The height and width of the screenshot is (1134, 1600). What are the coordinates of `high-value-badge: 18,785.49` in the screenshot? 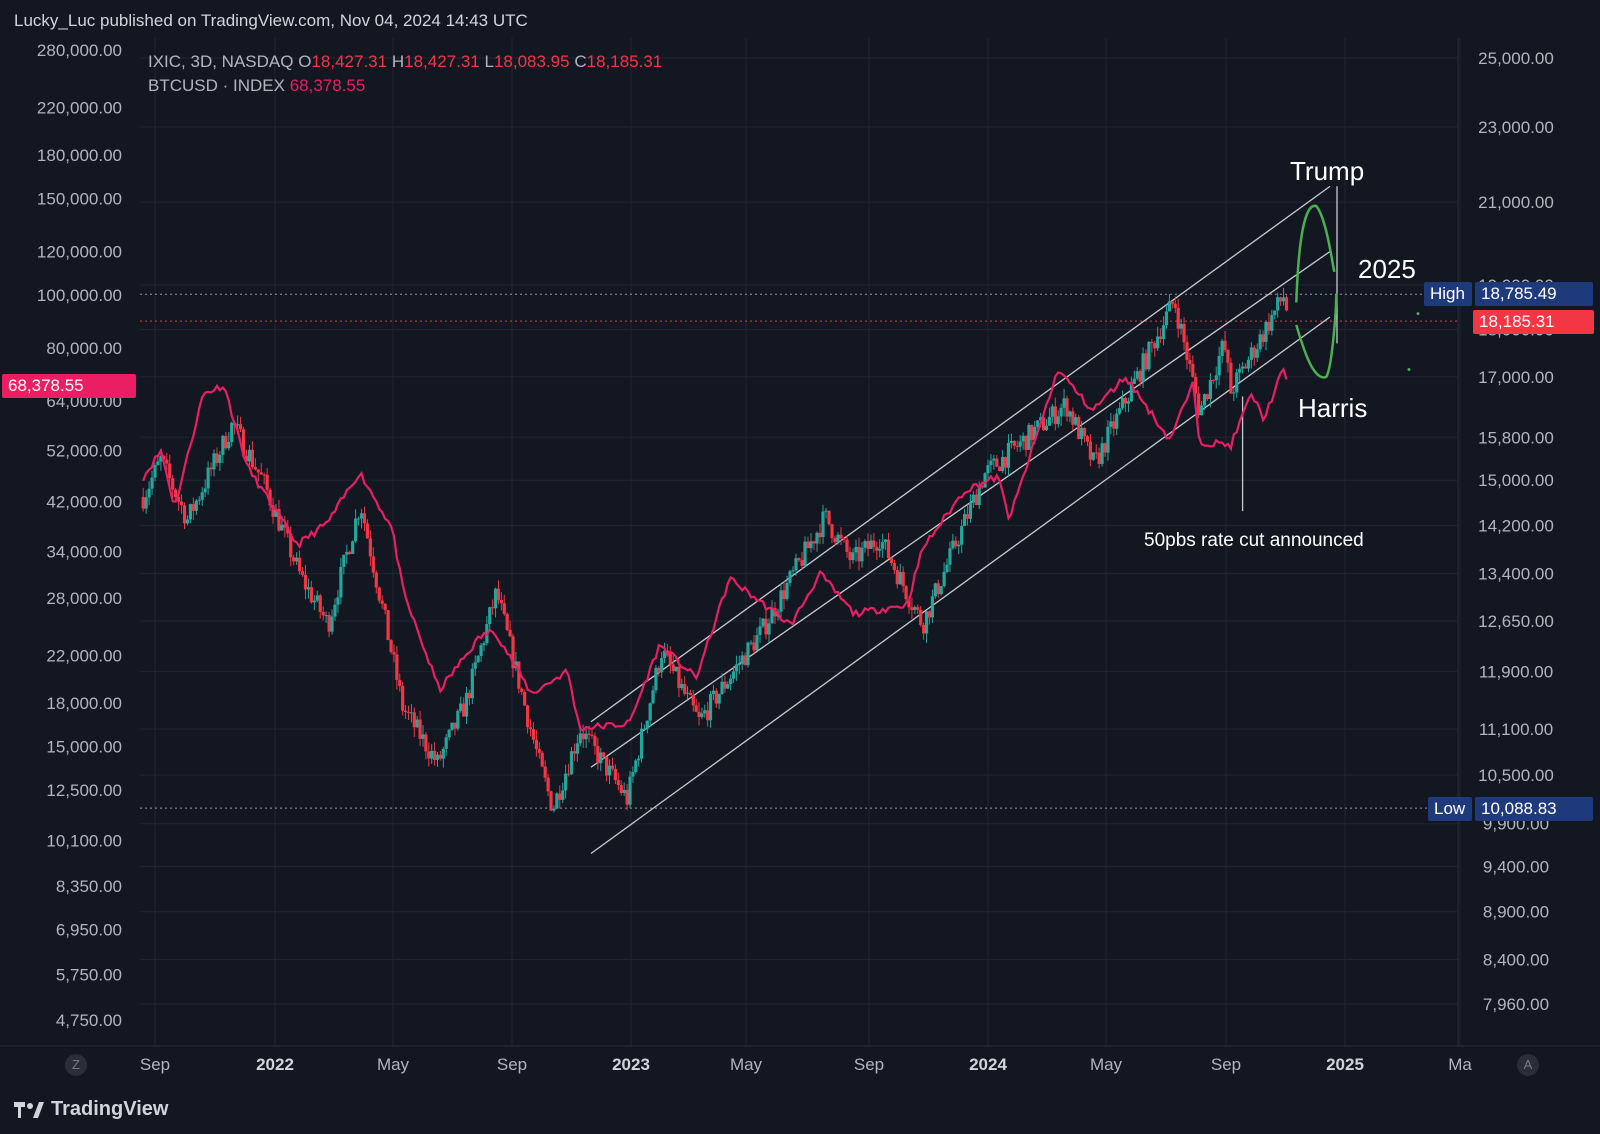 It's located at (1534, 294).